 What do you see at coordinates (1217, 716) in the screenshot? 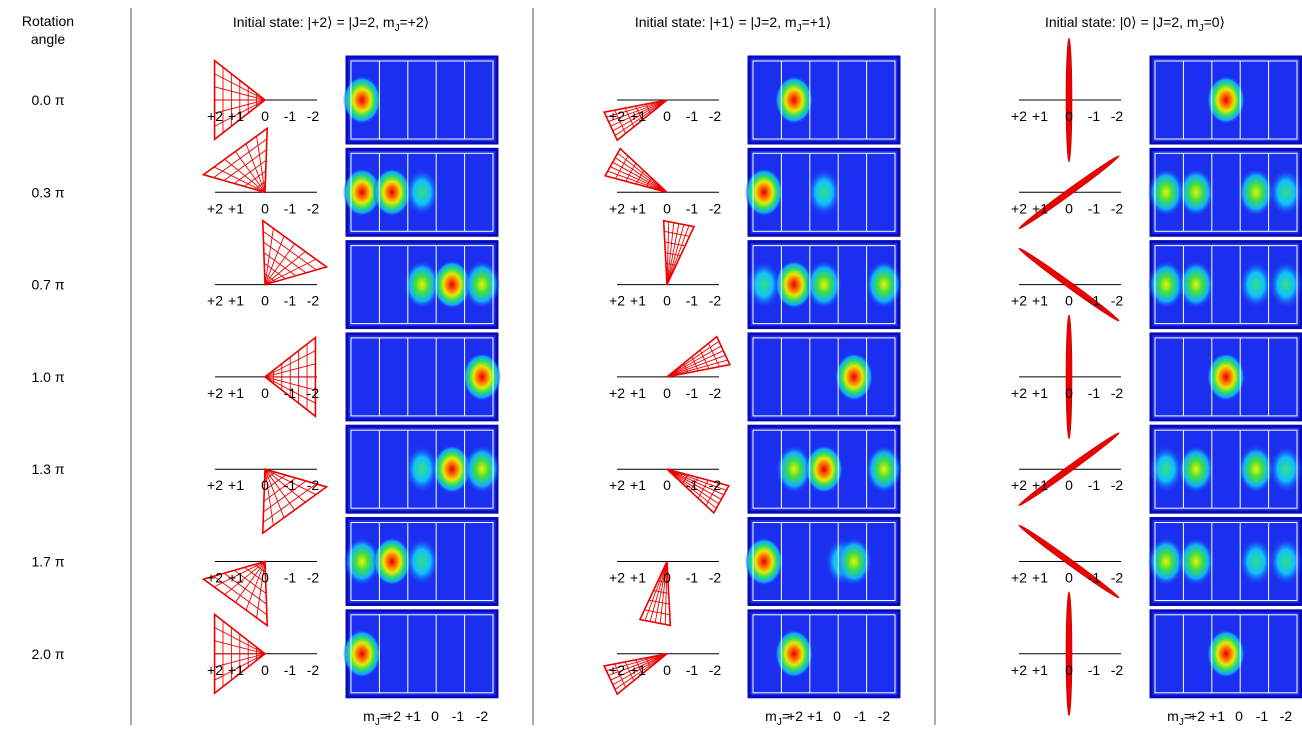
I see `axis-tick-label: +1` at bounding box center [1217, 716].